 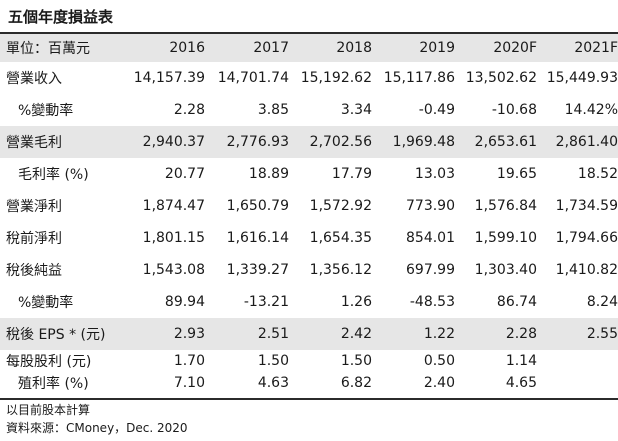 I want to click on cell: 1,969.48, so click(x=413, y=142).